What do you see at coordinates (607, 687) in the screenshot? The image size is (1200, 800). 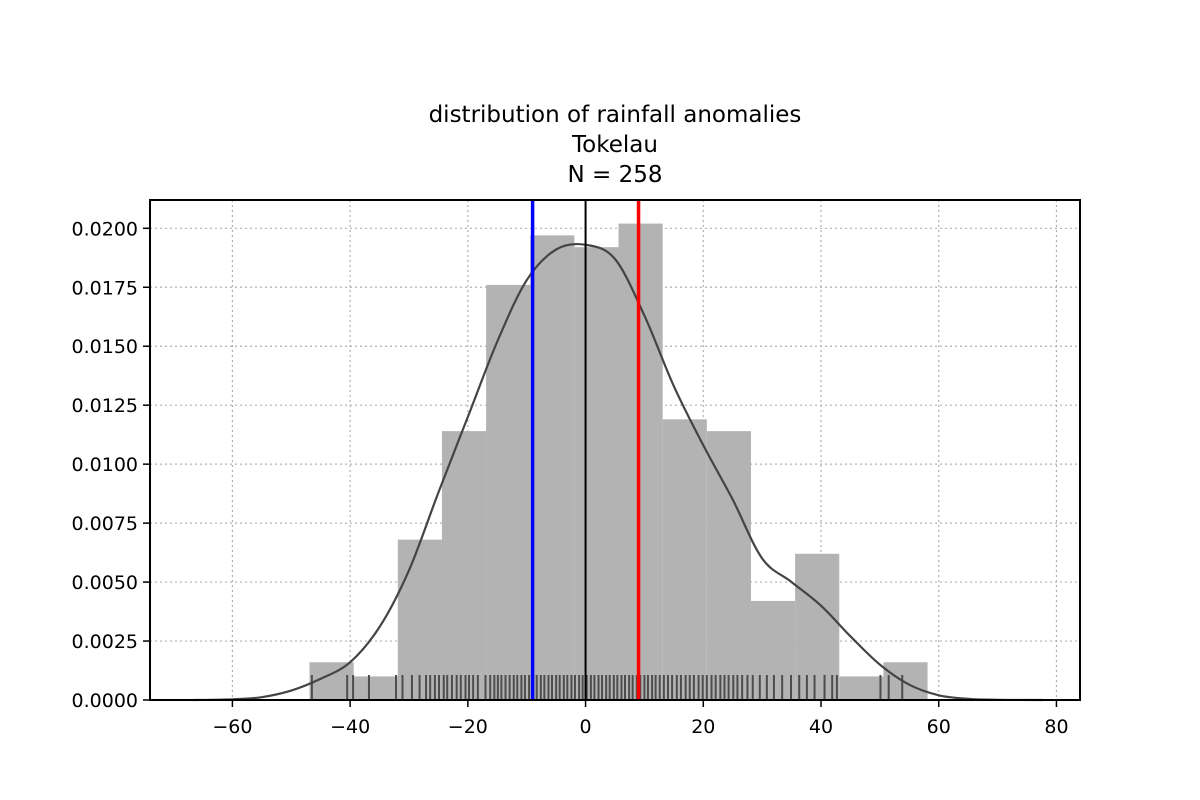 I see `rug-plot` at bounding box center [607, 687].